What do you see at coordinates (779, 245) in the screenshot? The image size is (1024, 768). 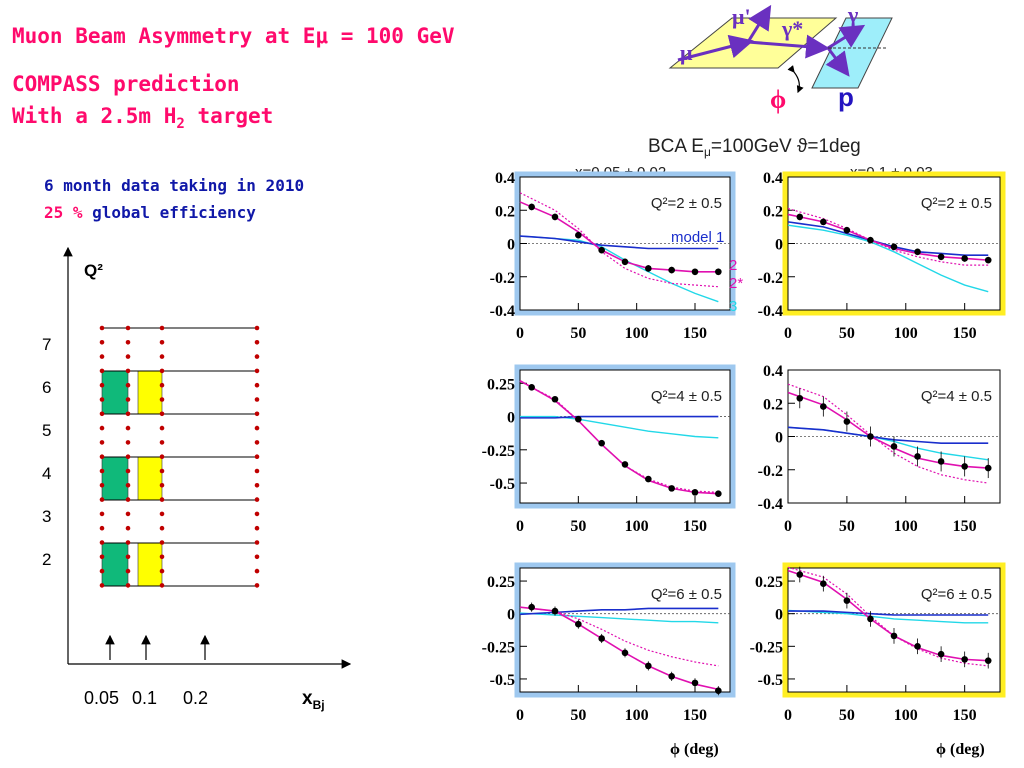 I see `y-tick-label: 0` at bounding box center [779, 245].